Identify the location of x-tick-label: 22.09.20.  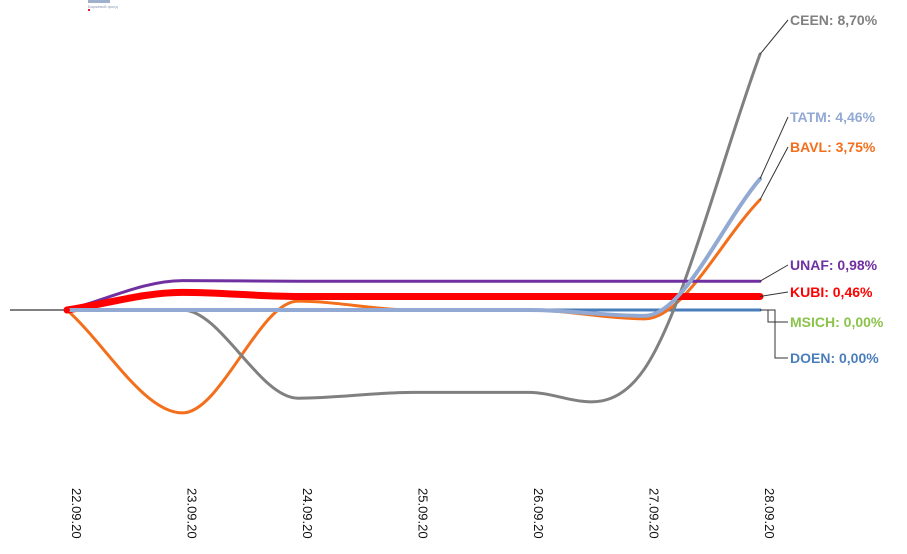
(76, 513).